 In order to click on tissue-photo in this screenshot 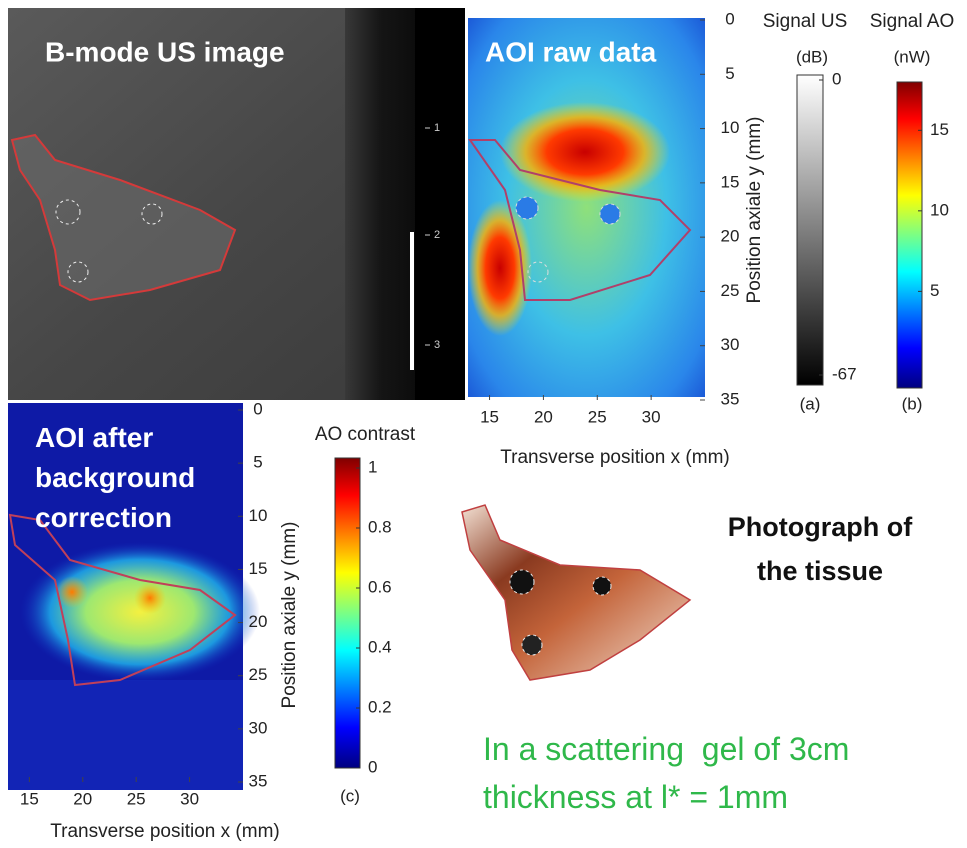, I will do `click(576, 592)`.